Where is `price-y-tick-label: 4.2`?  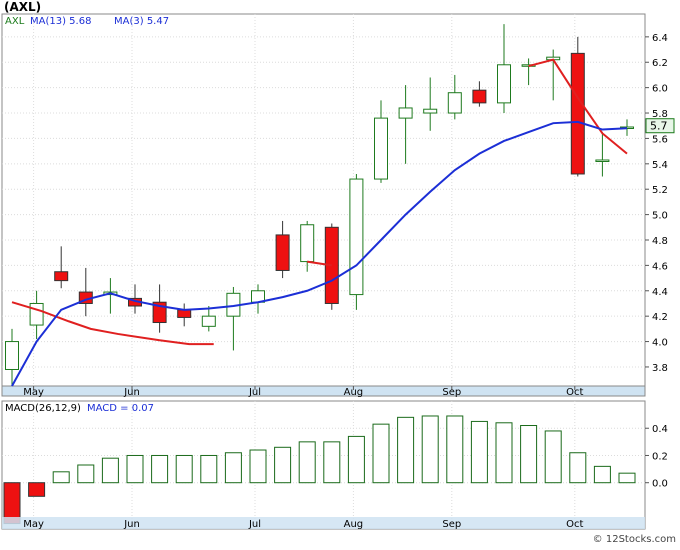
price-y-tick-label: 4.2 is located at coordinates (660, 317).